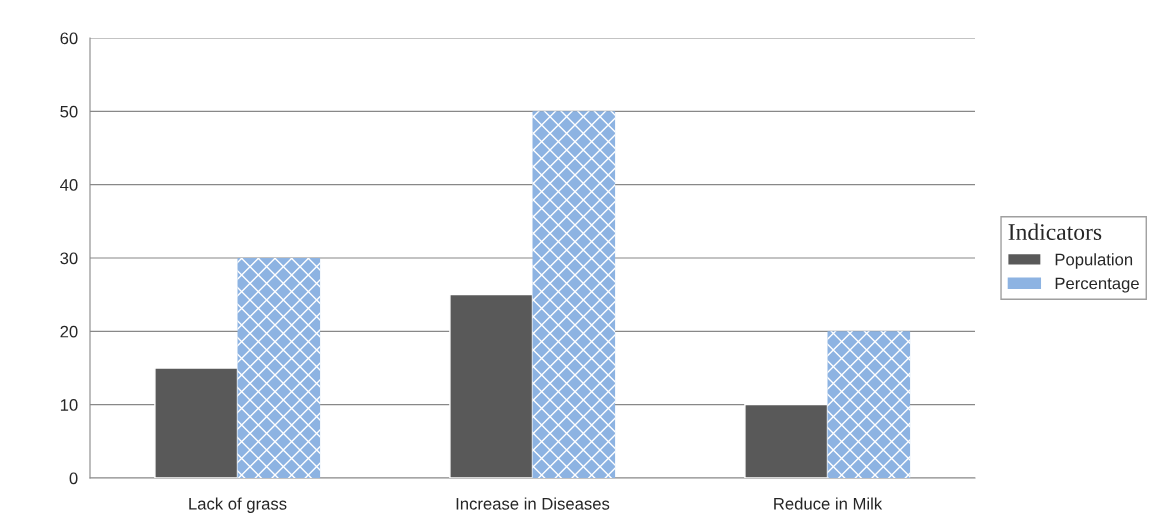 This screenshot has height=527, width=1176. I want to click on y-tick-label: 0, so click(73, 478).